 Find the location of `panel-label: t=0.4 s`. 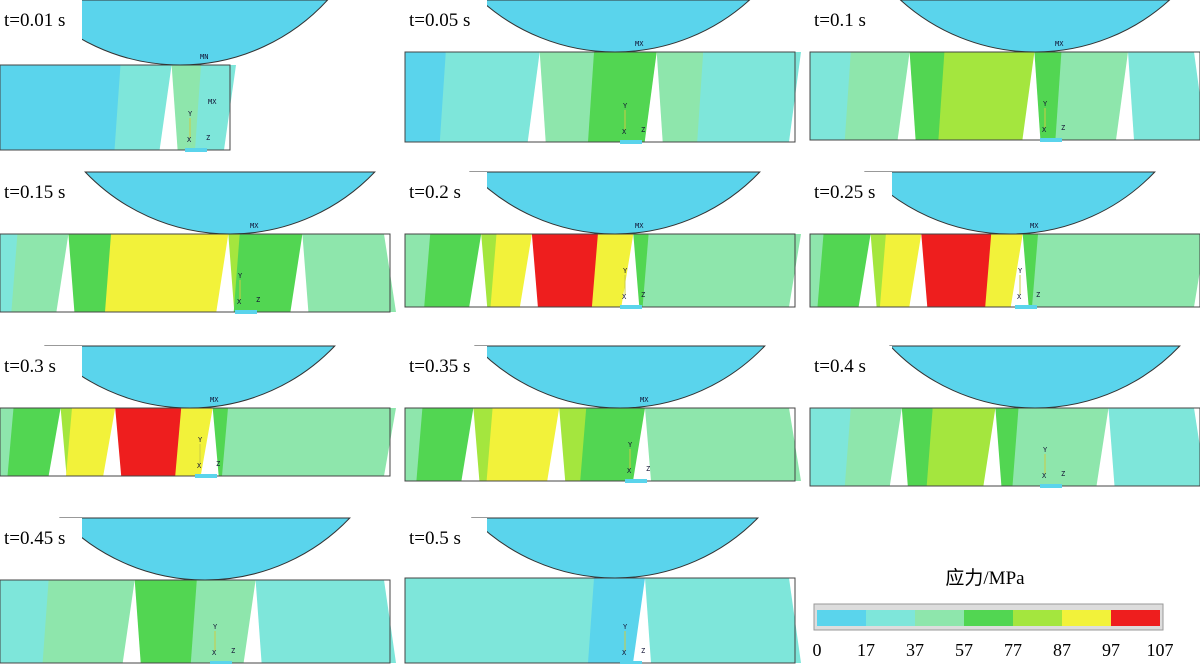

panel-label: t=0.4 s is located at coordinates (840, 366).